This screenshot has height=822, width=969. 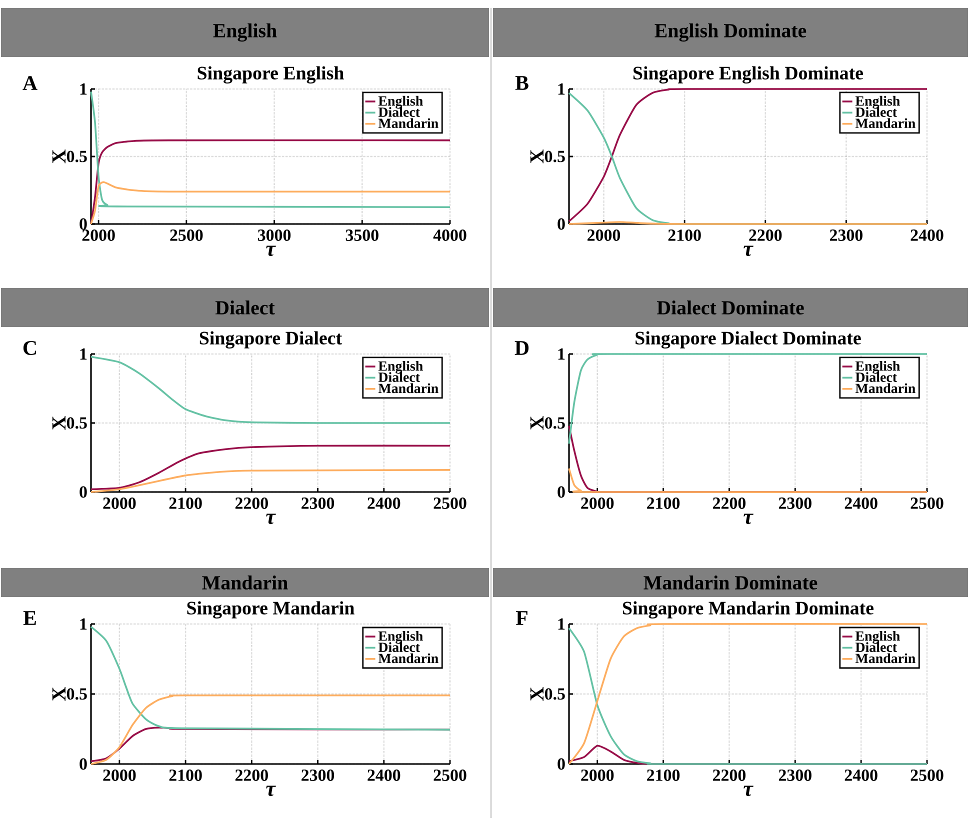 What do you see at coordinates (748, 609) in the screenshot?
I see `chart-subtitle: Singapore Mandarin Dominate` at bounding box center [748, 609].